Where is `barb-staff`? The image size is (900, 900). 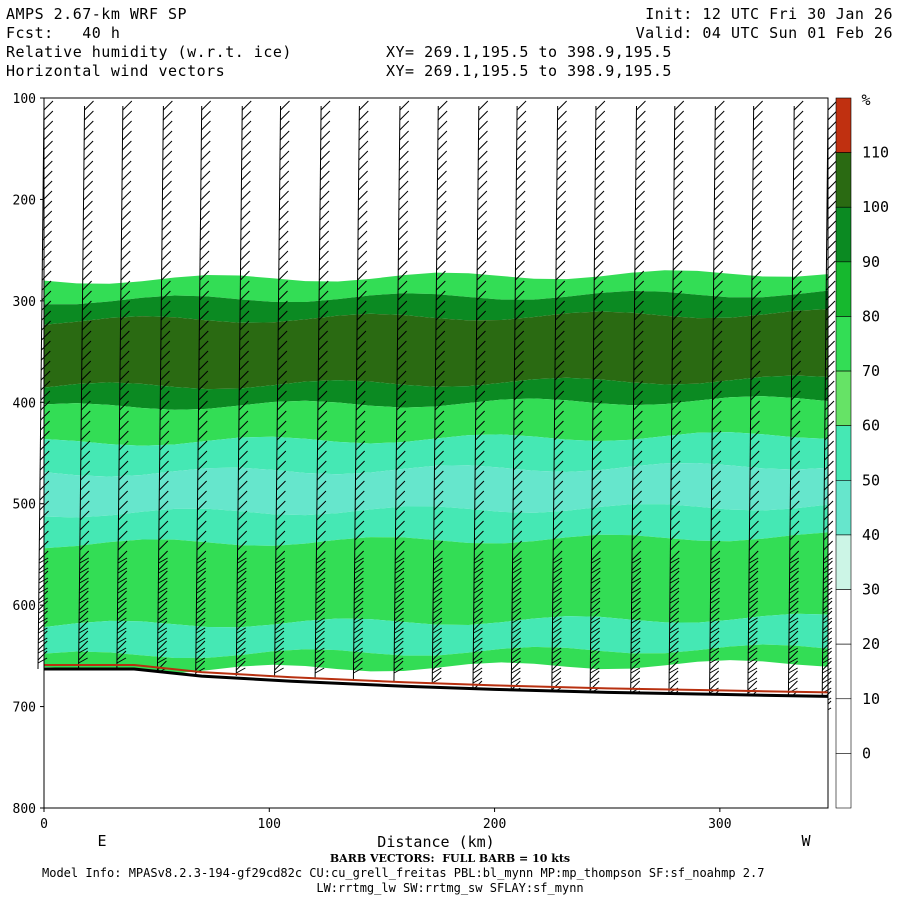 barb-staff is located at coordinates (825, 411).